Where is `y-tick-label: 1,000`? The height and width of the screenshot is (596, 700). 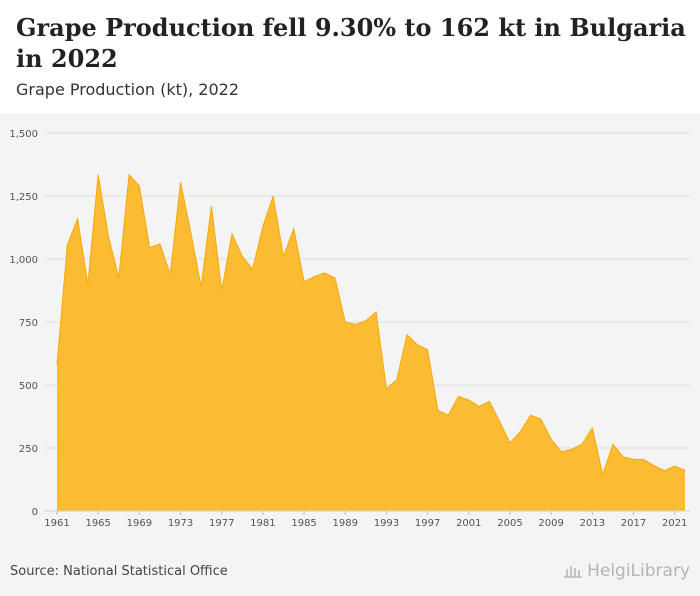 y-tick-label: 1,000 is located at coordinates (23, 260).